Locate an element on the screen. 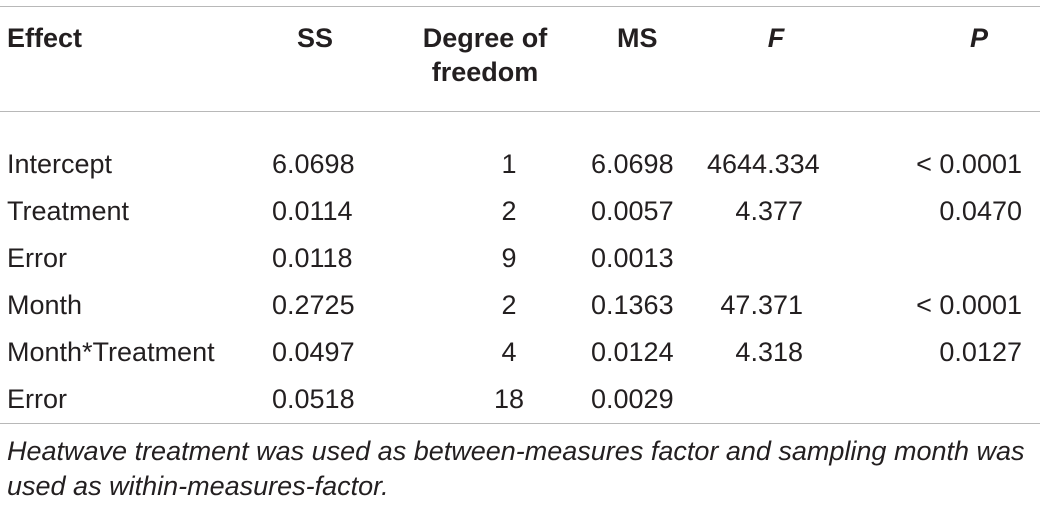 Image resolution: width=1040 pixels, height=505 pixels. cell-ms: 0.0124 is located at coordinates (632, 351).